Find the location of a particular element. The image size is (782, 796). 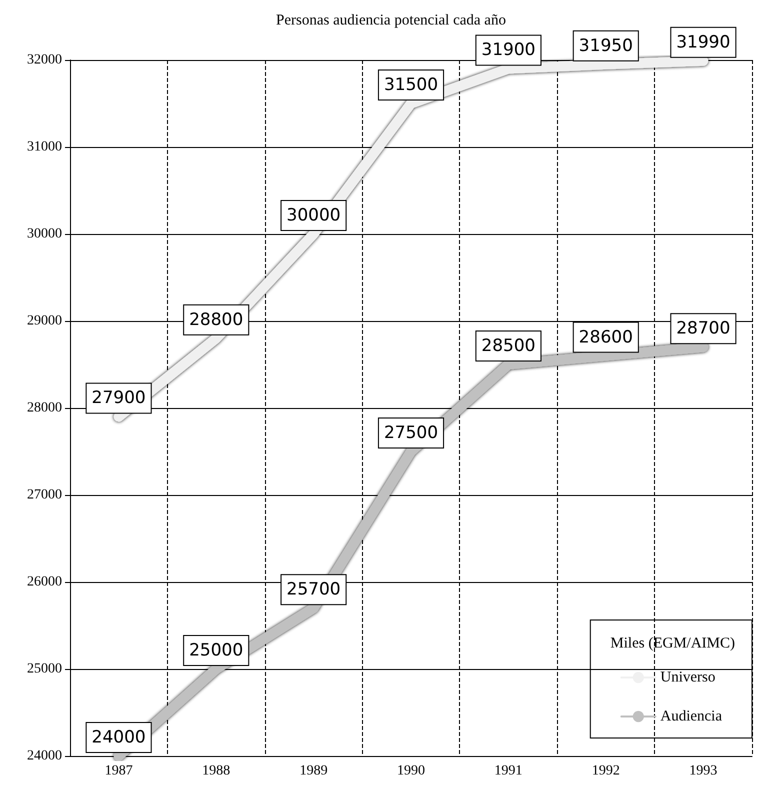

x-tick-label: 1992 is located at coordinates (606, 771).